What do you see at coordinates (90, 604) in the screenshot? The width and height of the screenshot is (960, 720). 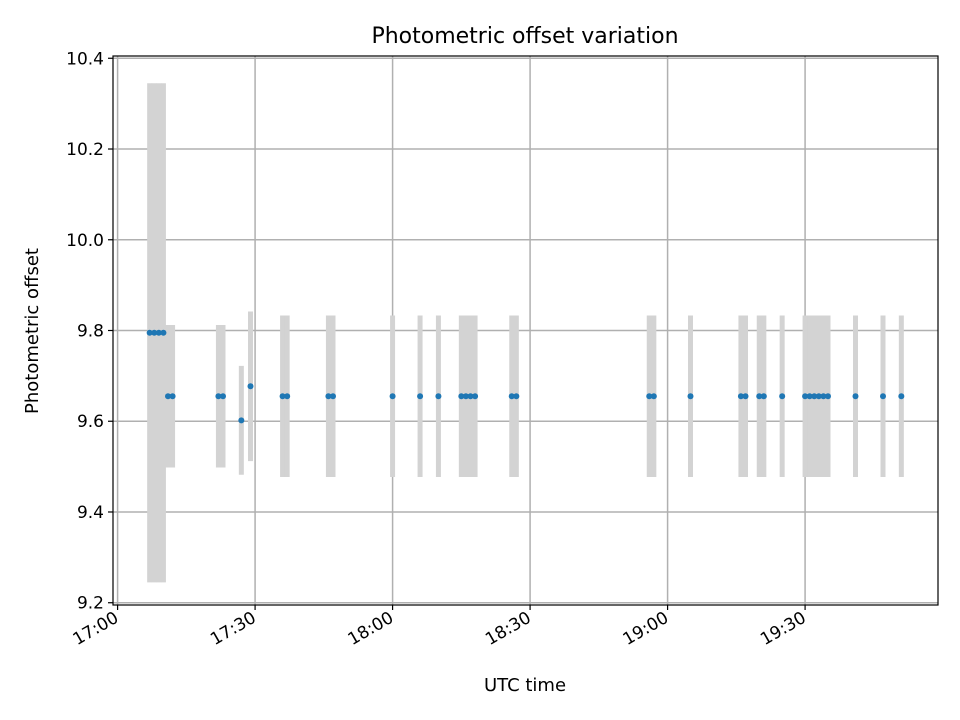 I see `y-tick-label: 9.2` at bounding box center [90, 604].